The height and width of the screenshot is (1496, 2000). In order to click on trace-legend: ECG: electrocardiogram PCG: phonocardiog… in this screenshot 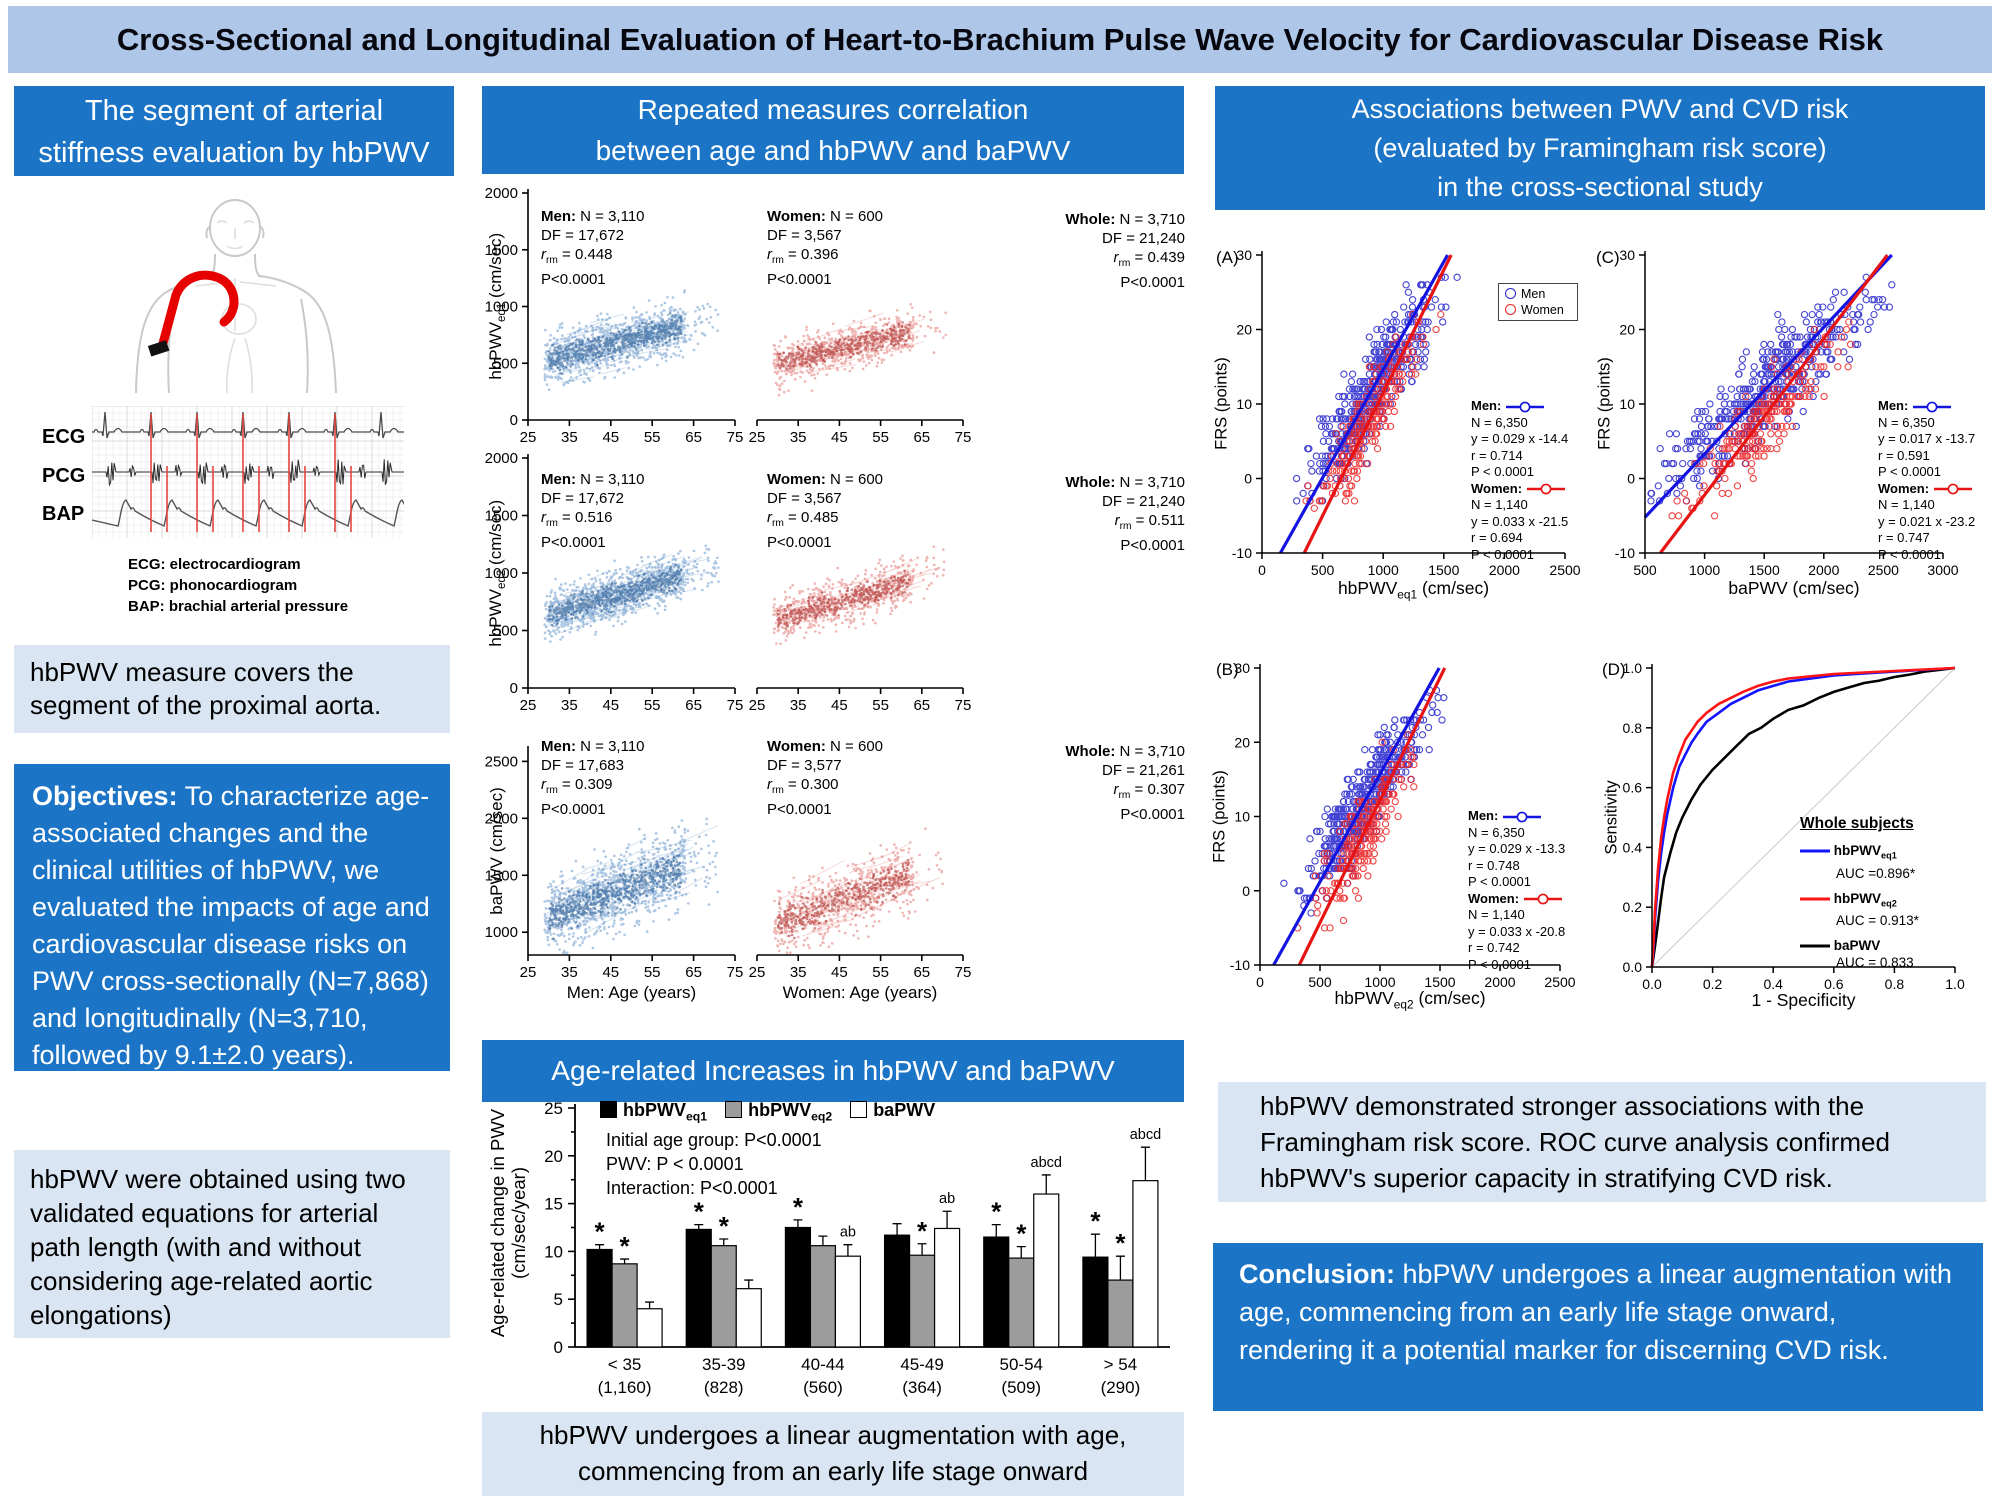, I will do `click(238, 585)`.